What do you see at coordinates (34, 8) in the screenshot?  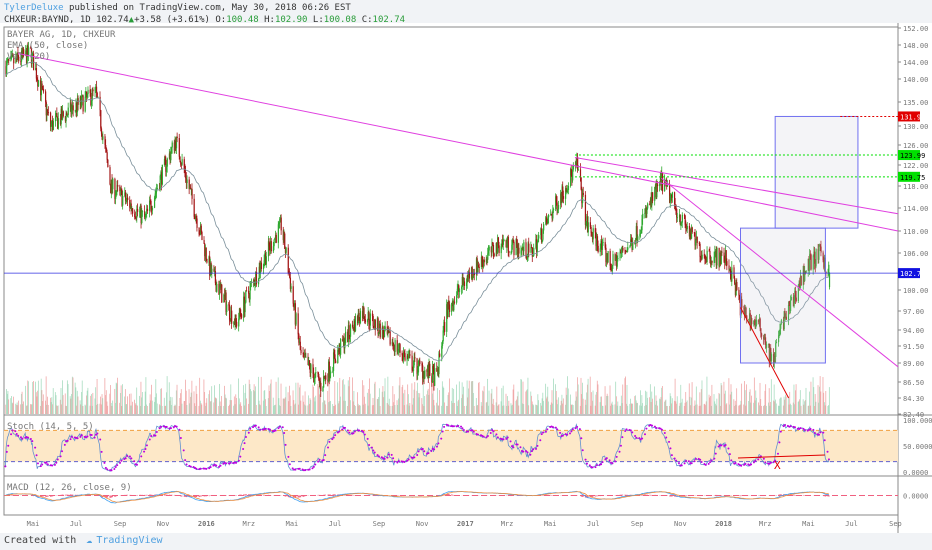 I see `author-link: TylerDeluxe` at bounding box center [34, 8].